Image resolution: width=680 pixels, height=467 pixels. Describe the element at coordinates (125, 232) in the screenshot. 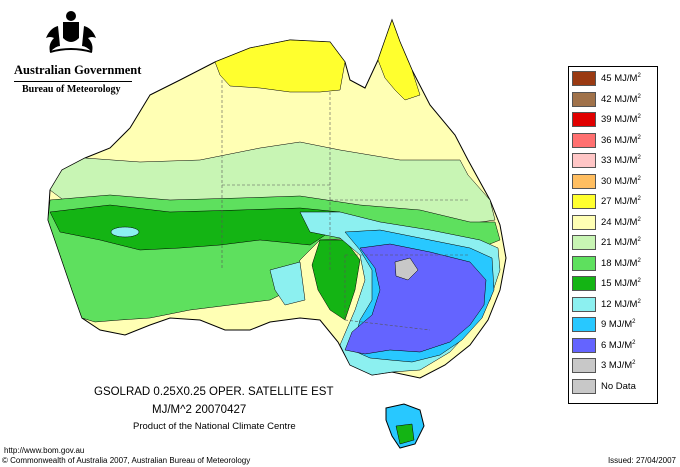

I see `lake-patch` at that location.